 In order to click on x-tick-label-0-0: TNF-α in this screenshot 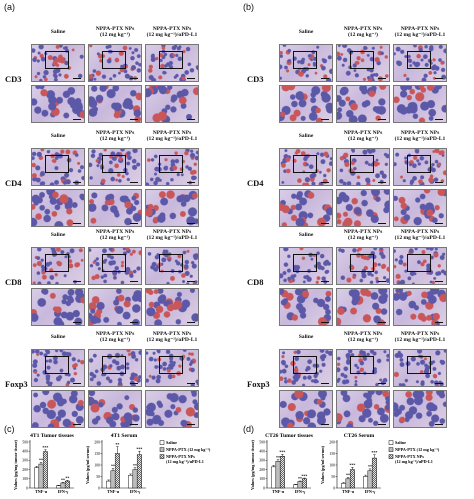, I will do `click(41, 491)`.